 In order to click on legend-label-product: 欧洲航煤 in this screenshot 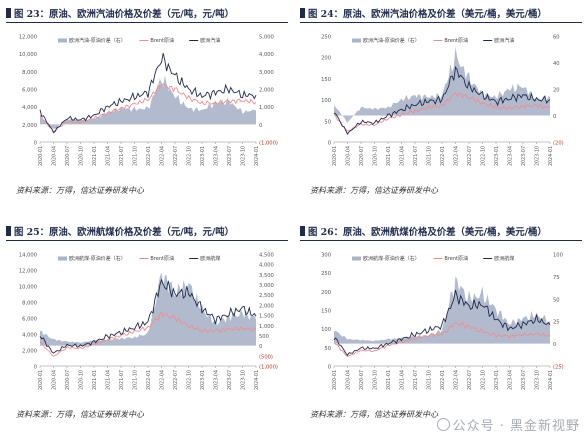, I will do `click(210, 258)`.